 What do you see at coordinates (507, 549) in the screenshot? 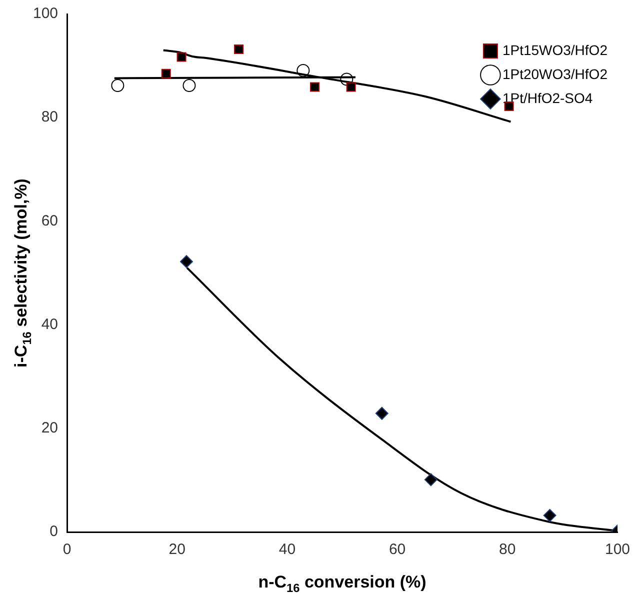
I see `x-tick-label: 80` at bounding box center [507, 549].